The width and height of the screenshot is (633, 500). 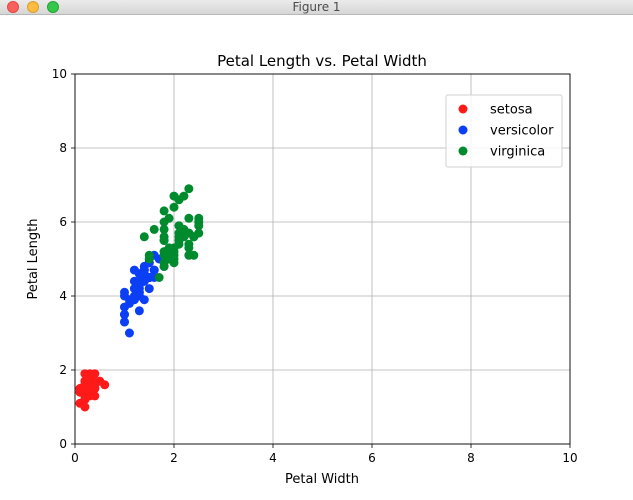 What do you see at coordinates (522, 131) in the screenshot?
I see `legend-label: versicolor` at bounding box center [522, 131].